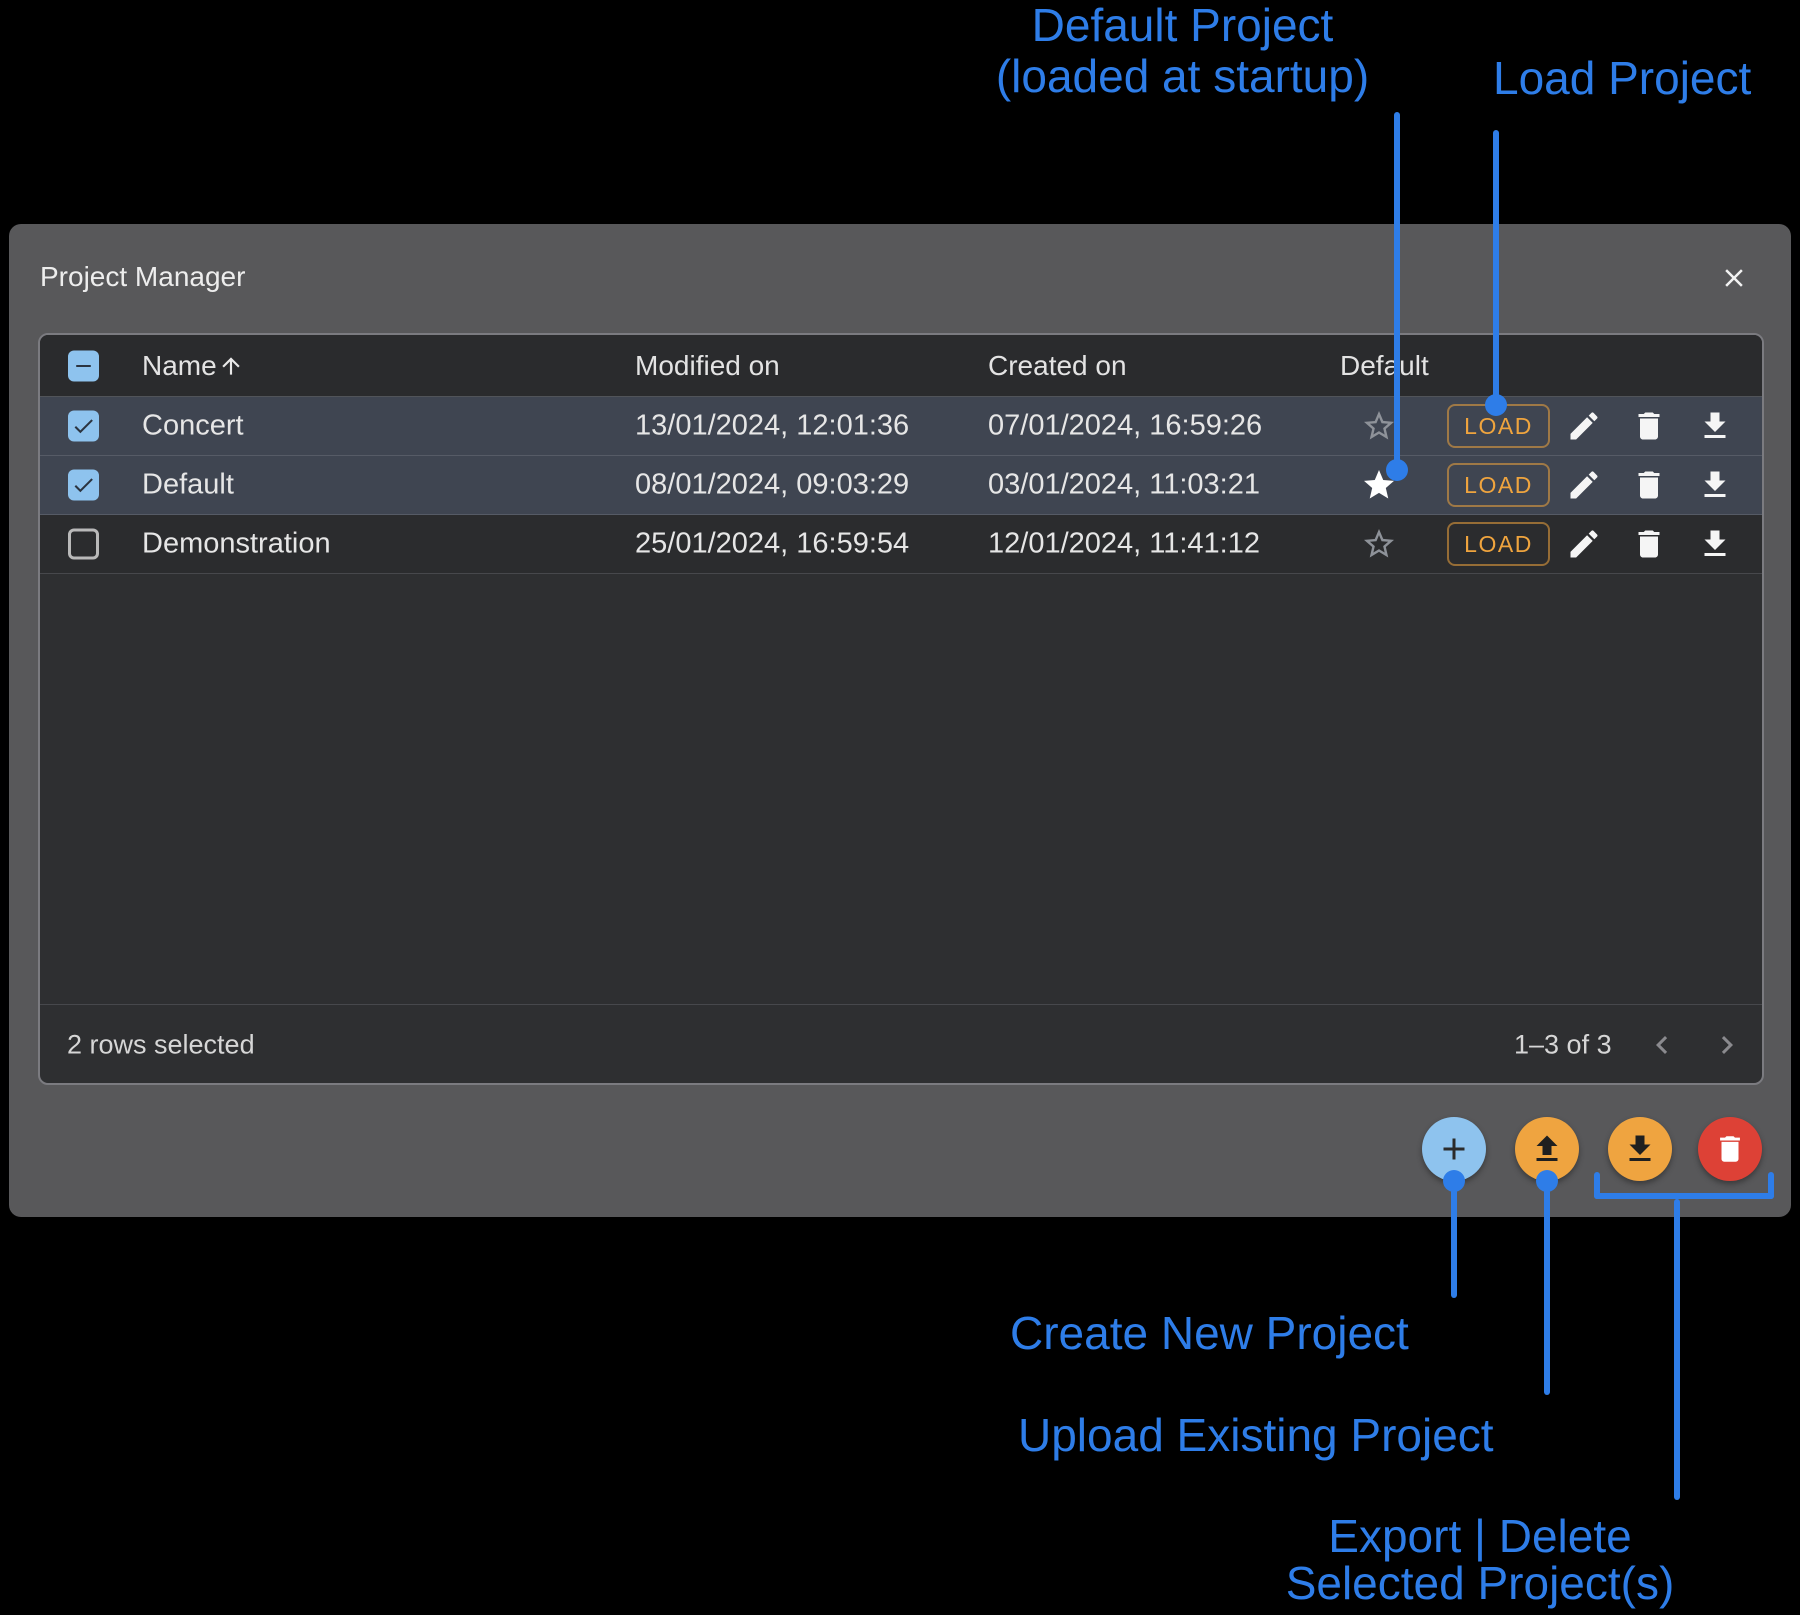 The image size is (1800, 1615). I want to click on created-date: 07/01/2024, 16:59:26, so click(1125, 425).